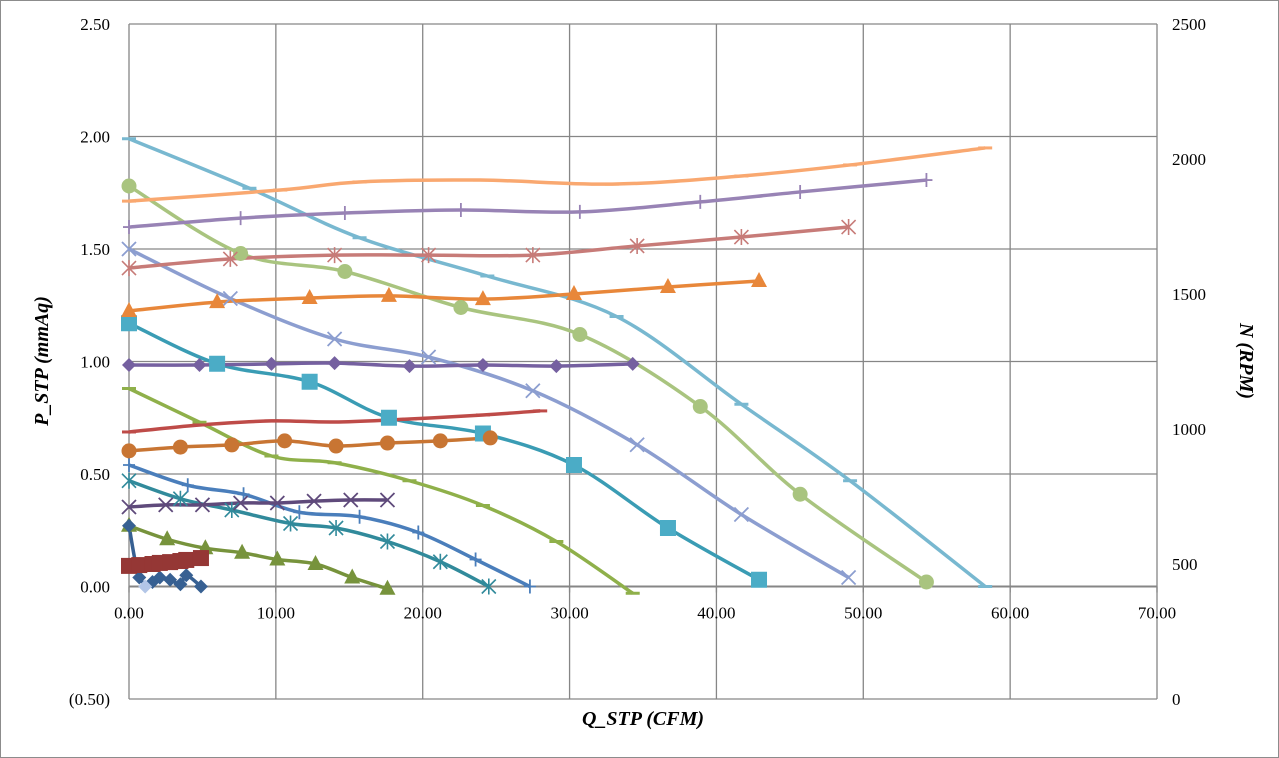 This screenshot has height=758, width=1279. Describe the element at coordinates (276, 613) in the screenshot. I see `x-tick-label: 10.00` at that location.